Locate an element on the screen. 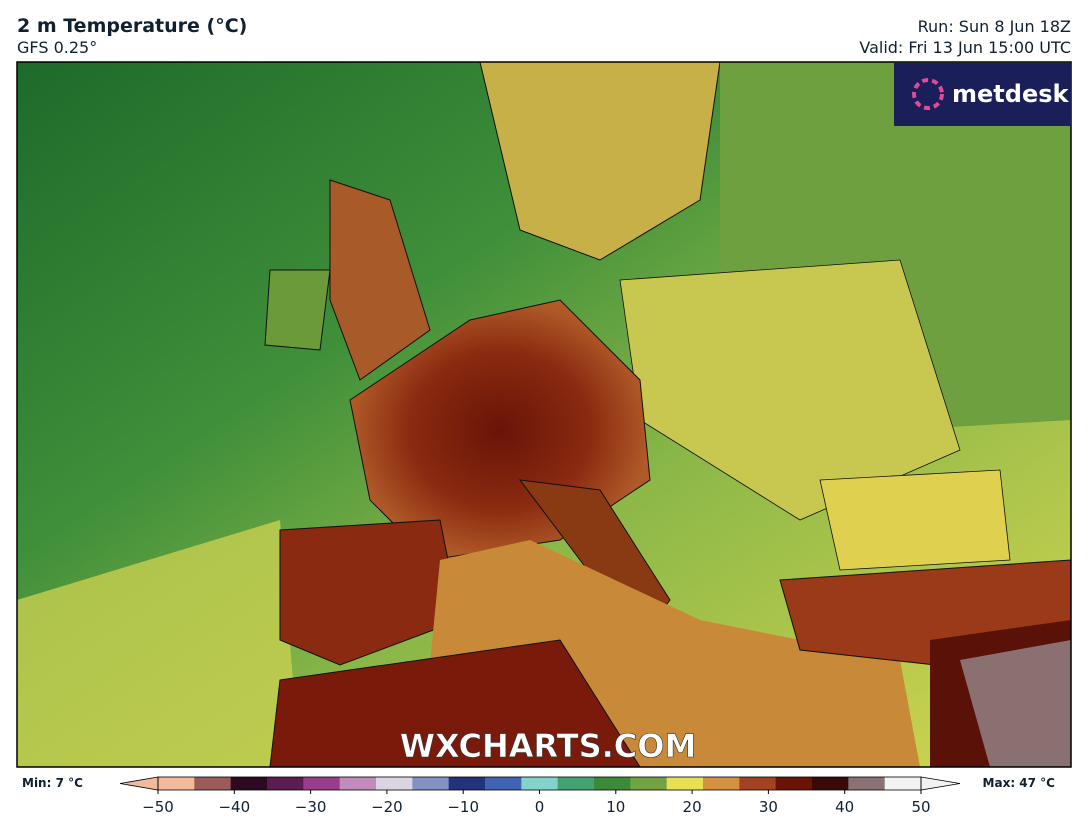  title: 2 m Temperature (°C) is located at coordinates (132, 26).